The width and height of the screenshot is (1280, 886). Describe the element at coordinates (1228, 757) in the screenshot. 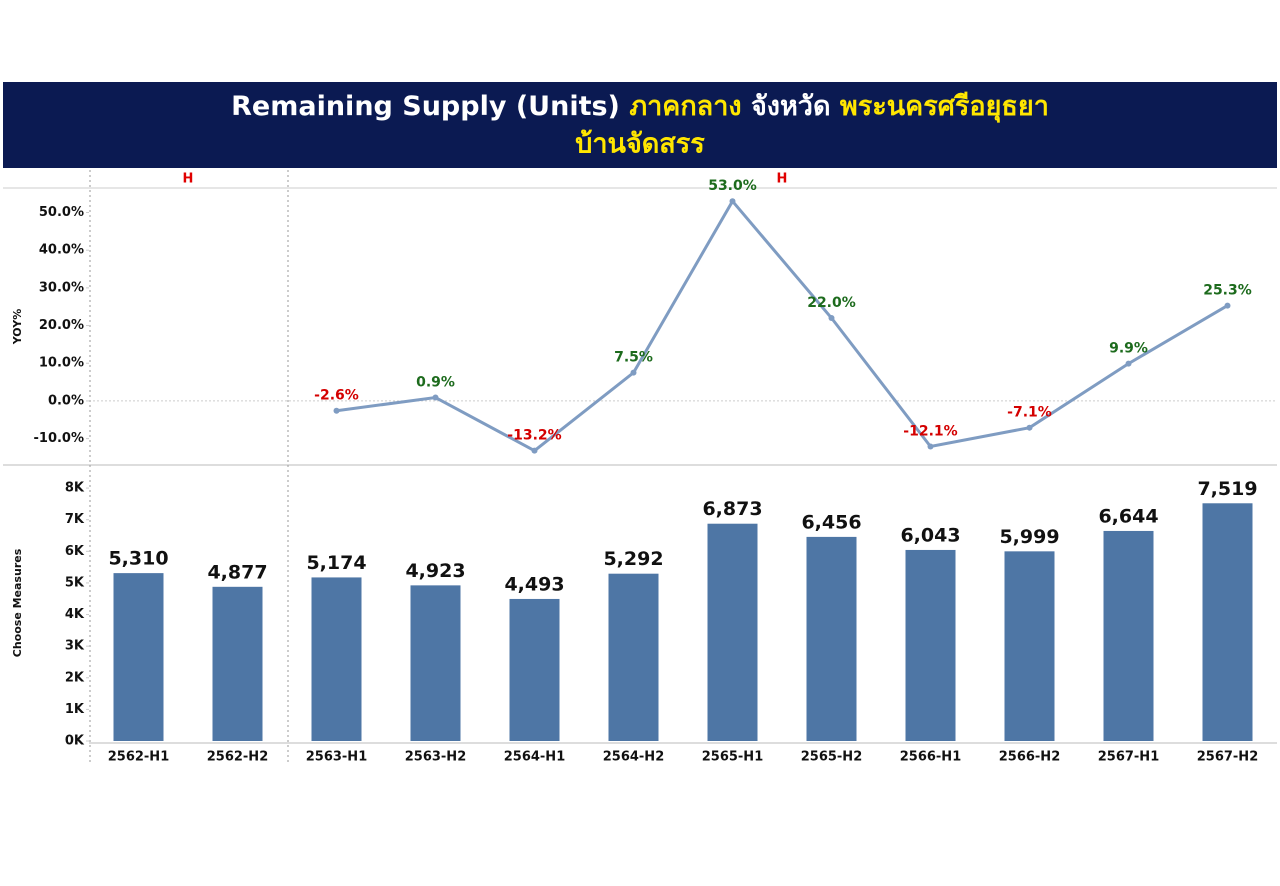

I see `x-tick-label: 2567-H2` at that location.